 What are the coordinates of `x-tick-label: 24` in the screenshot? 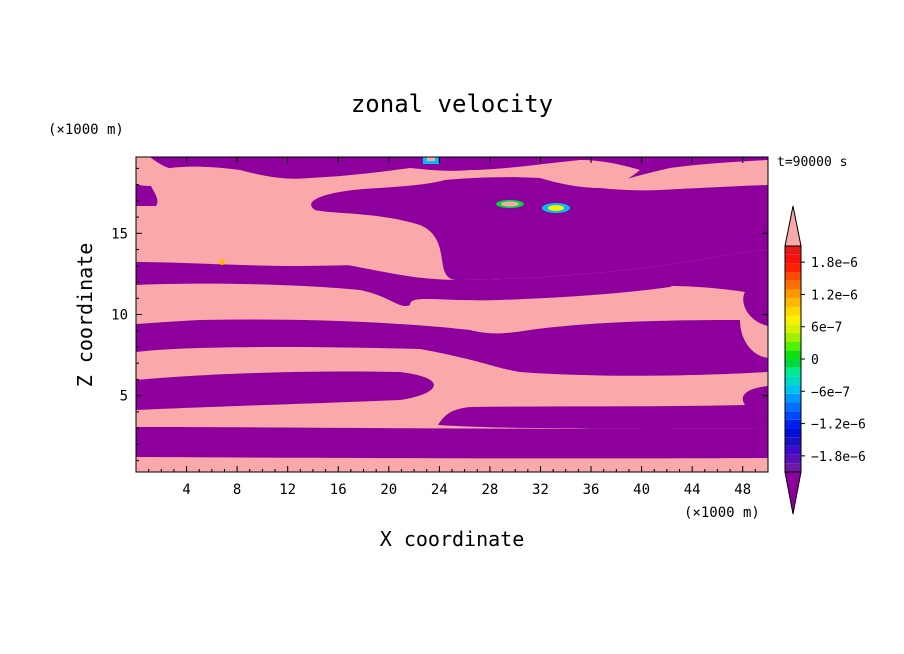 It's located at (439, 490).